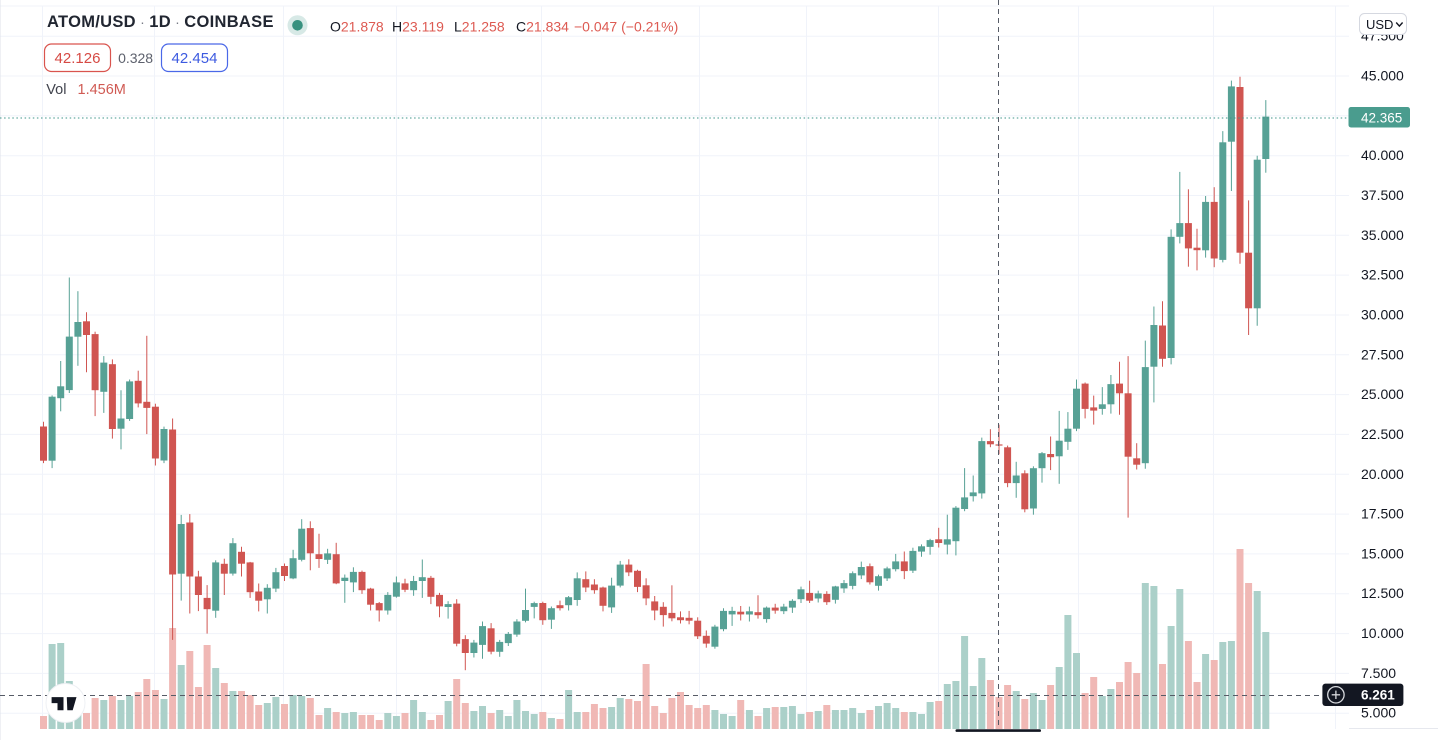  I want to click on svg-text: 40.000, so click(1382, 155).